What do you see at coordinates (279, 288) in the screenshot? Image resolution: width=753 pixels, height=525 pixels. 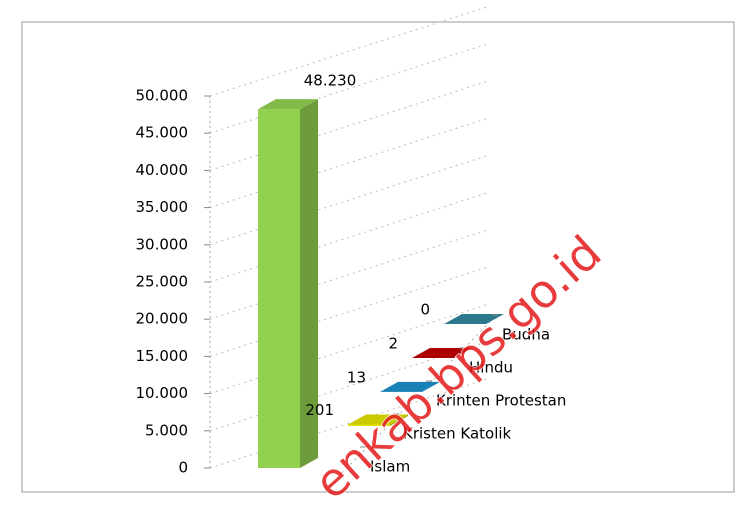 I see `bar-front` at bounding box center [279, 288].